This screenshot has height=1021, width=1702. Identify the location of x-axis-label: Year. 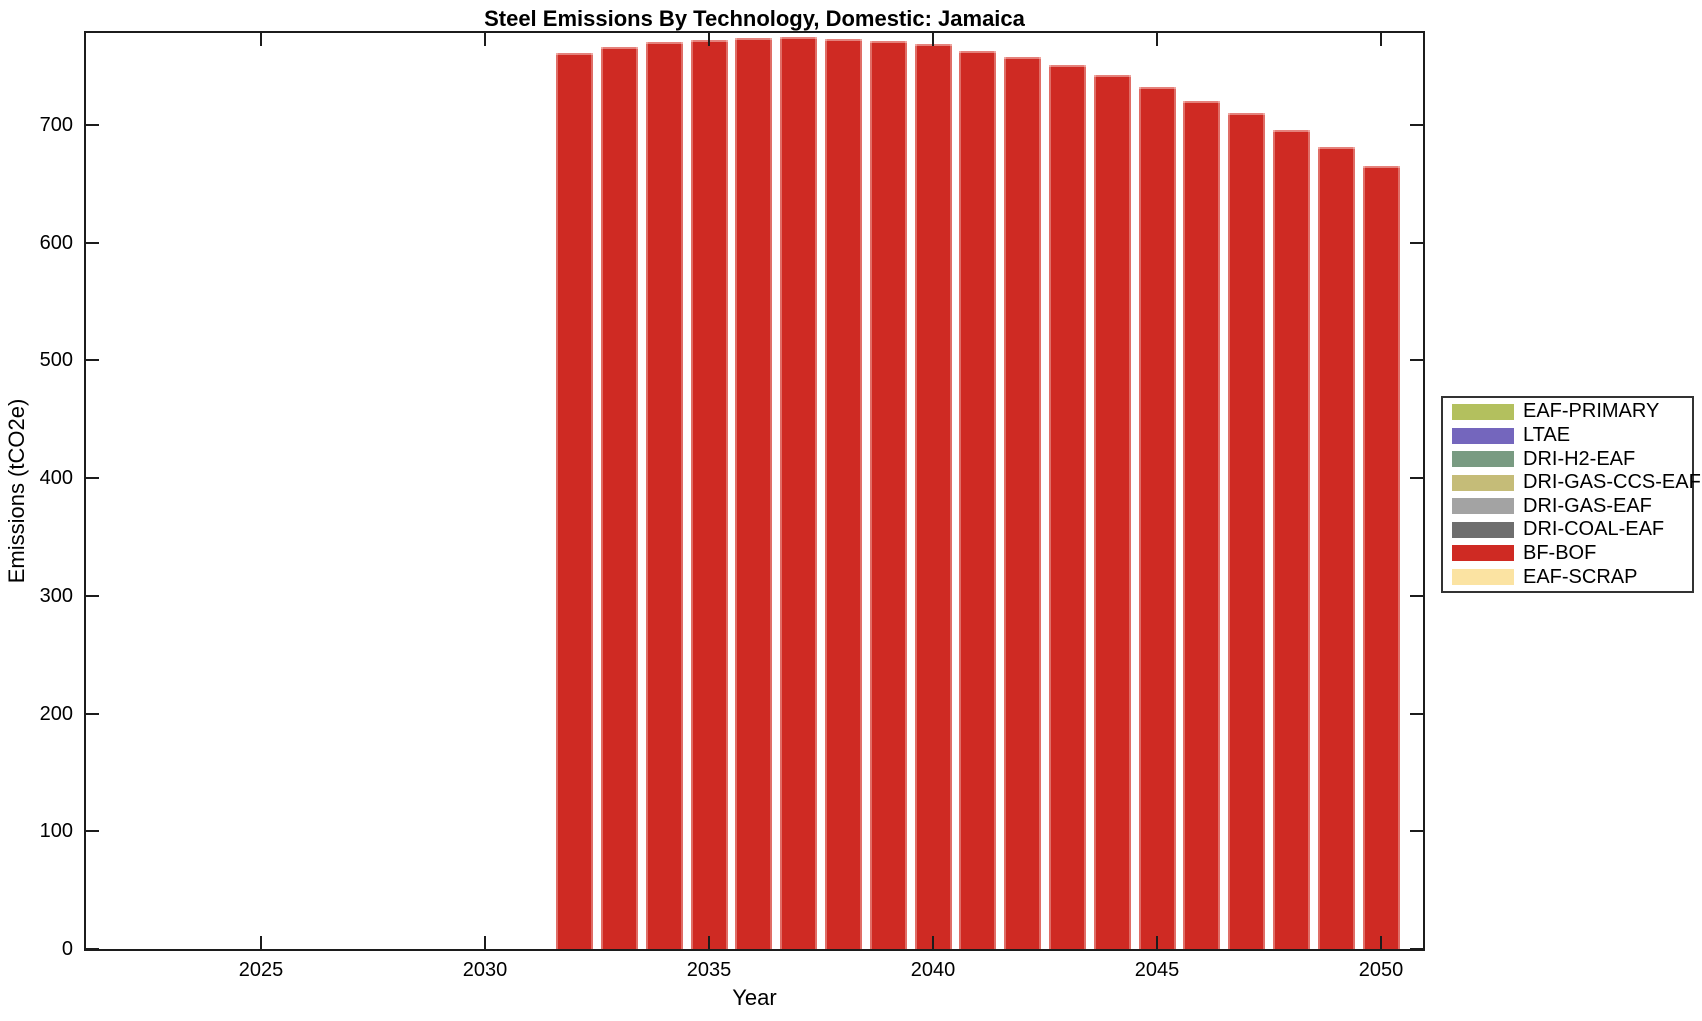
(754, 997).